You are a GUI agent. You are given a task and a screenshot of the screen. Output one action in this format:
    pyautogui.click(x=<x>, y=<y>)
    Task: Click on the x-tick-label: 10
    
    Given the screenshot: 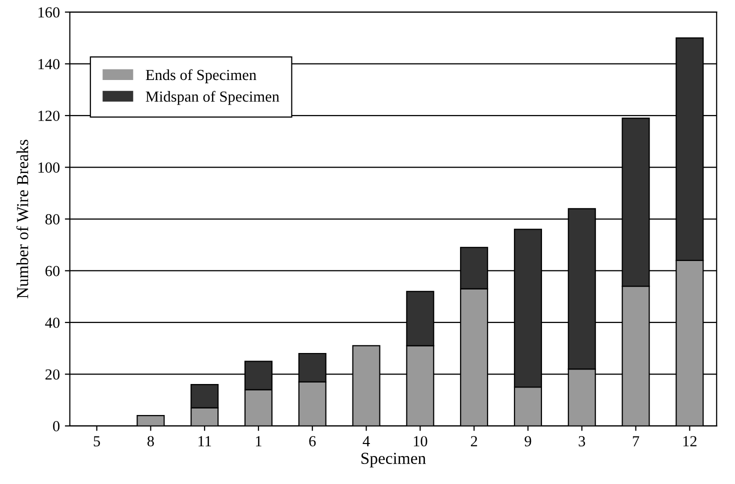 What is the action you would take?
    pyautogui.click(x=421, y=441)
    